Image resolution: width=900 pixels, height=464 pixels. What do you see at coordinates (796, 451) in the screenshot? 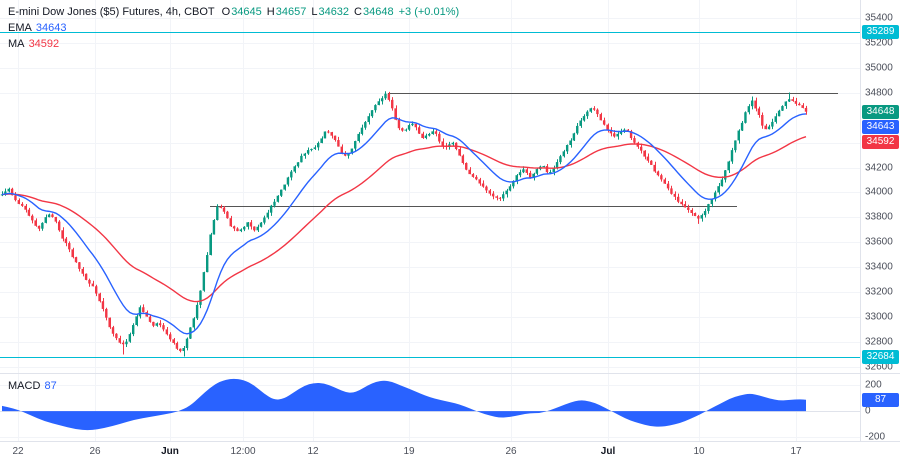
I see `time-label: 17` at bounding box center [796, 451].